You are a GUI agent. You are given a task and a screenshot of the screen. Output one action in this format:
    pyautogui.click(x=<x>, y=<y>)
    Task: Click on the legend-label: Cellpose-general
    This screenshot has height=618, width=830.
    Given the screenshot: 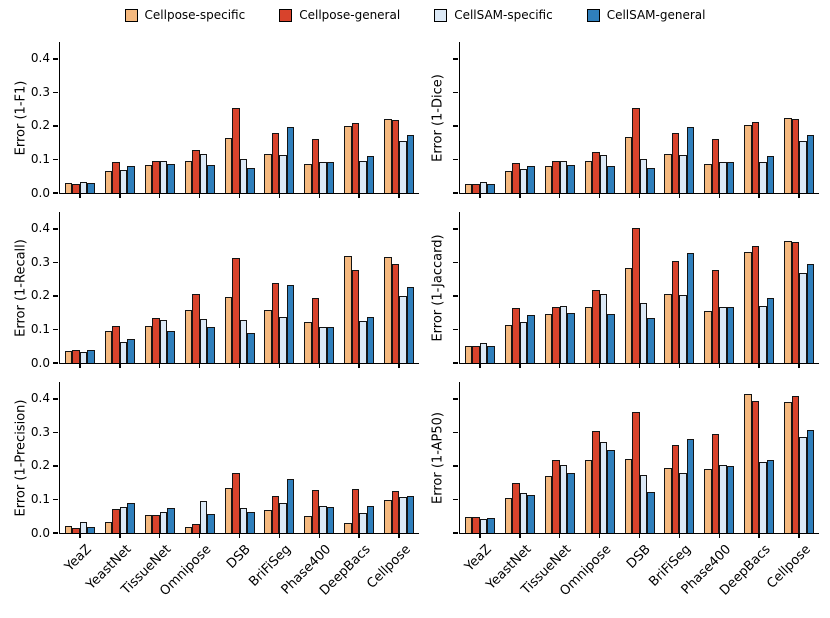 What is the action you would take?
    pyautogui.click(x=350, y=15)
    